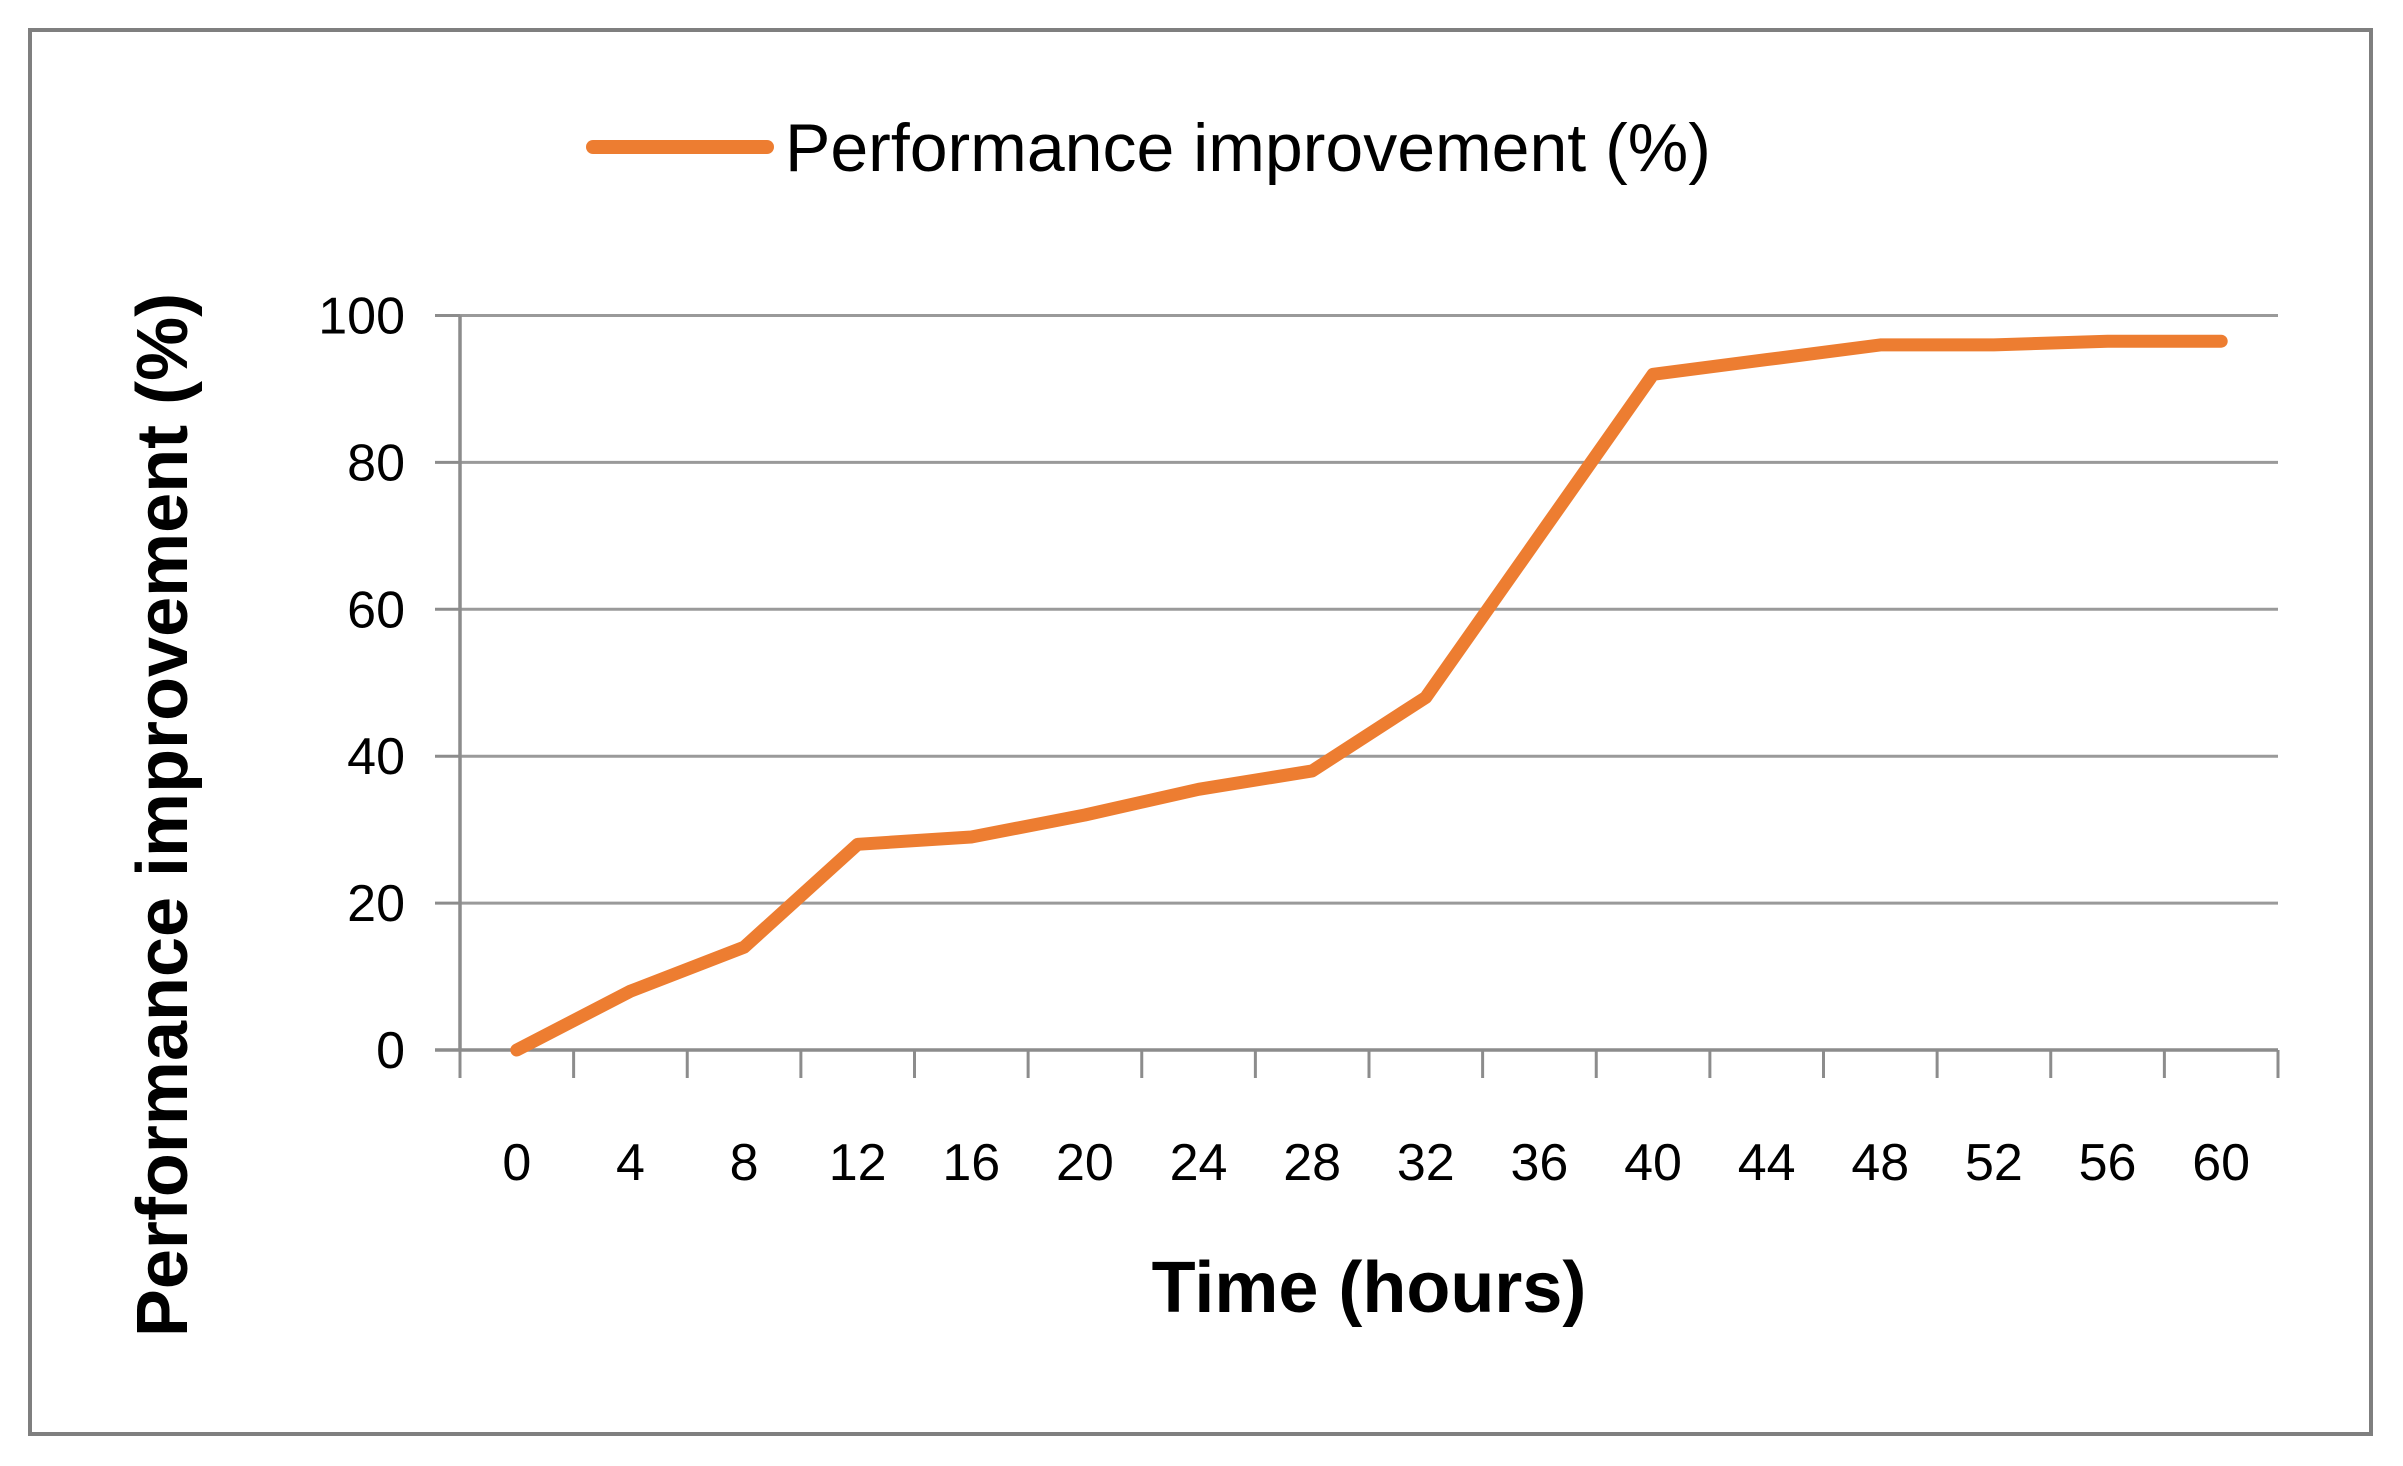 The image size is (2403, 1466). What do you see at coordinates (1312, 1163) in the screenshot?
I see `x-tick-label: 28` at bounding box center [1312, 1163].